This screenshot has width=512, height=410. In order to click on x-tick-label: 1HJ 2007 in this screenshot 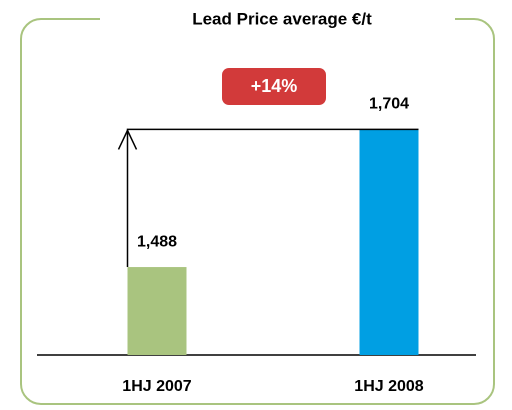, I will do `click(156, 386)`.